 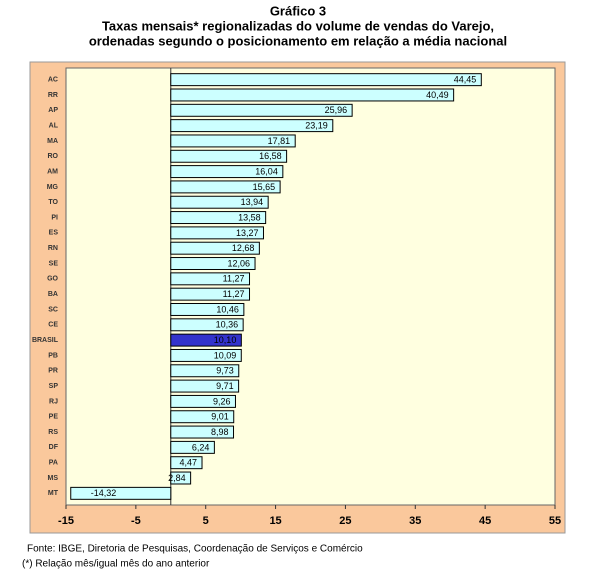 What do you see at coordinates (415, 521) in the screenshot?
I see `x-tick-label: 35` at bounding box center [415, 521].